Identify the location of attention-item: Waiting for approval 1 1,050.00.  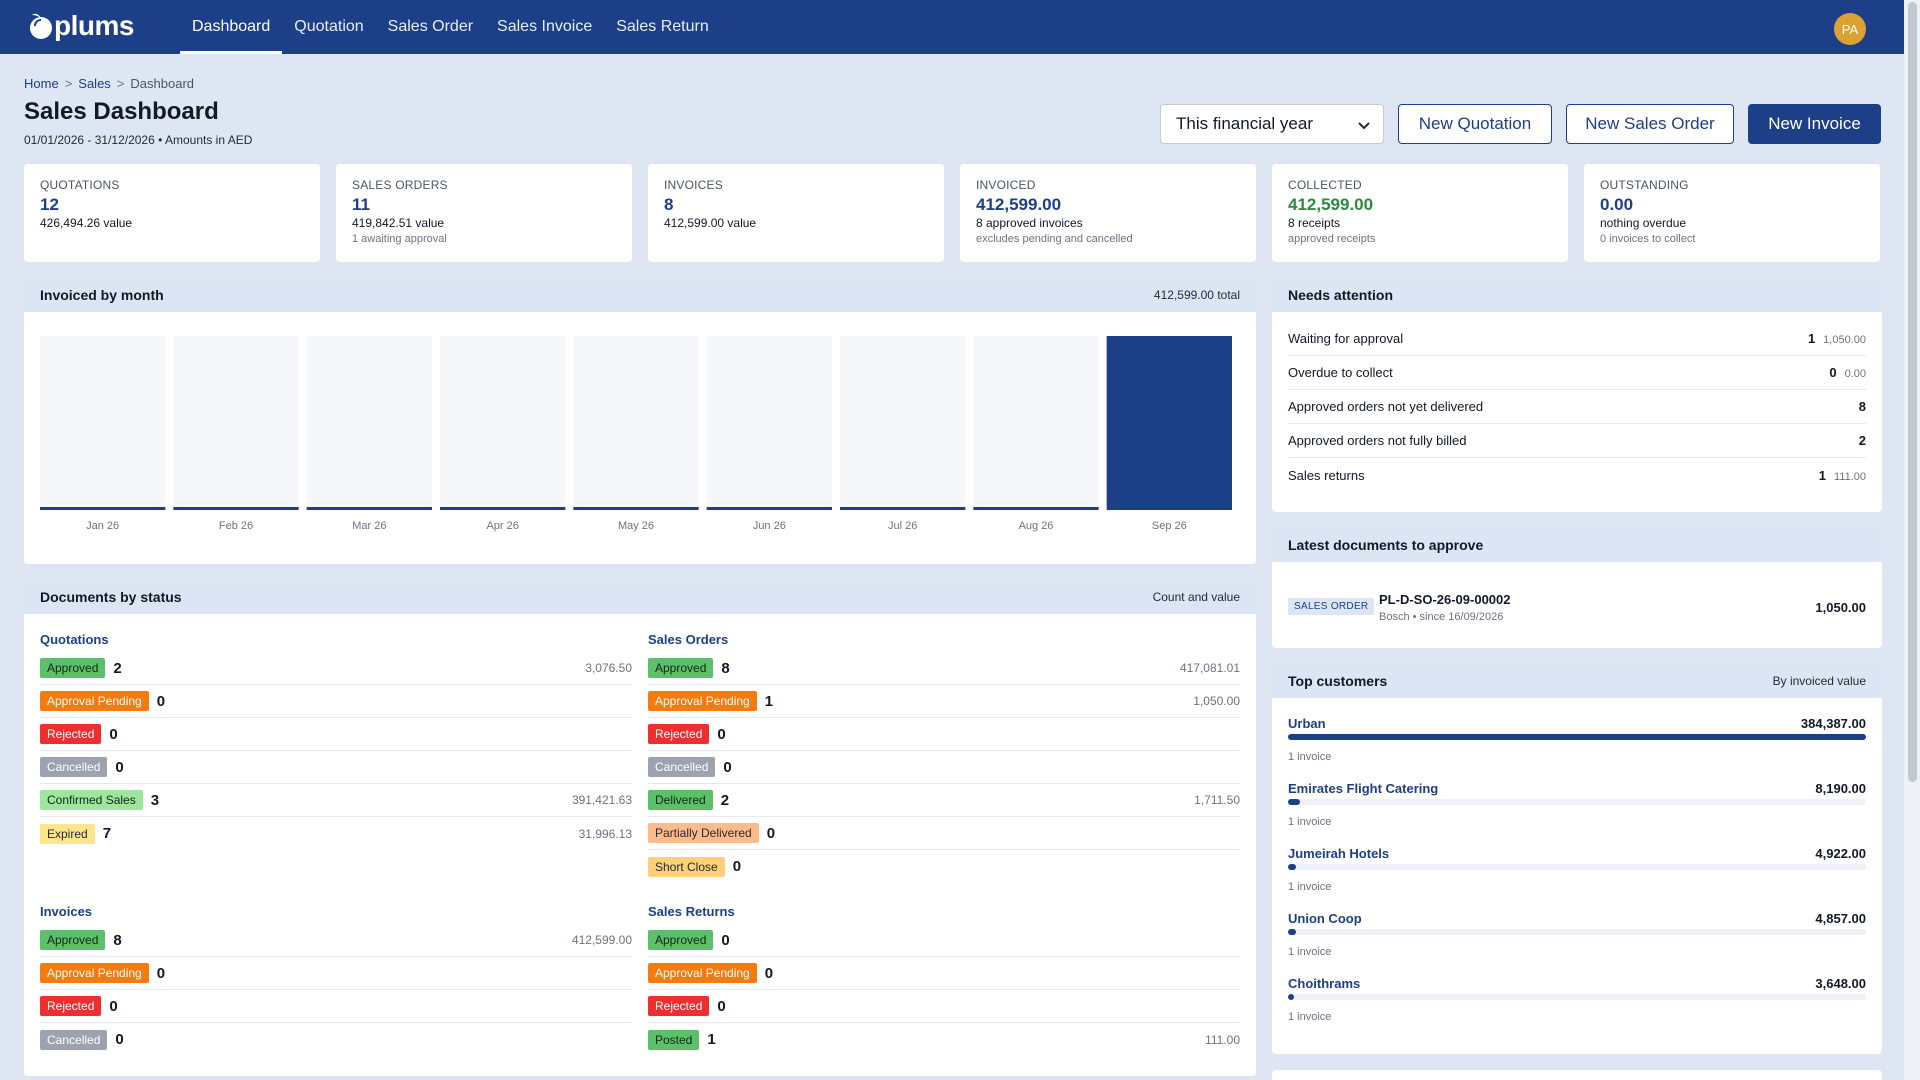
(1577, 339).